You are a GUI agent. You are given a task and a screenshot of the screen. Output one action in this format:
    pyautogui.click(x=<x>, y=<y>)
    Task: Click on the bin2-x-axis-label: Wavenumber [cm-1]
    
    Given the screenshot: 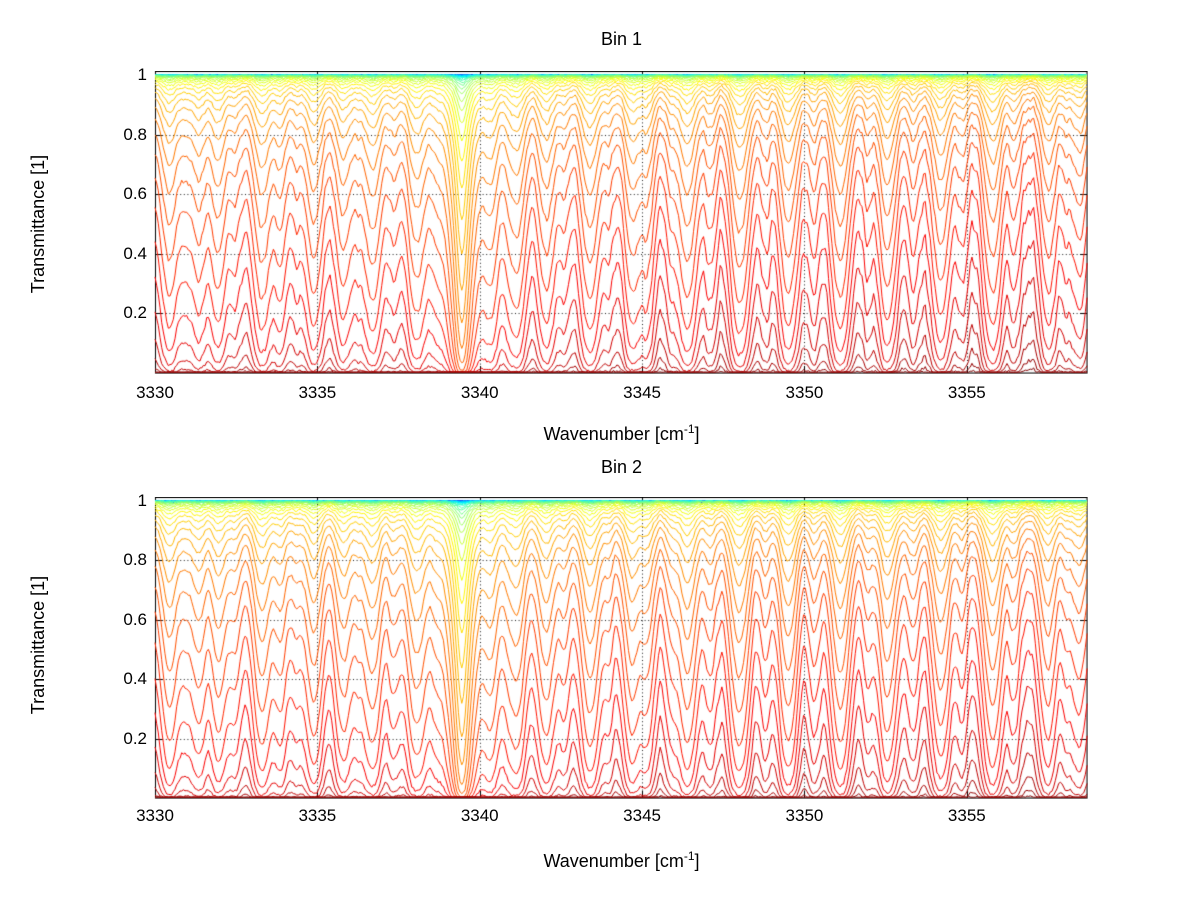 What is the action you would take?
    pyautogui.click(x=621, y=860)
    